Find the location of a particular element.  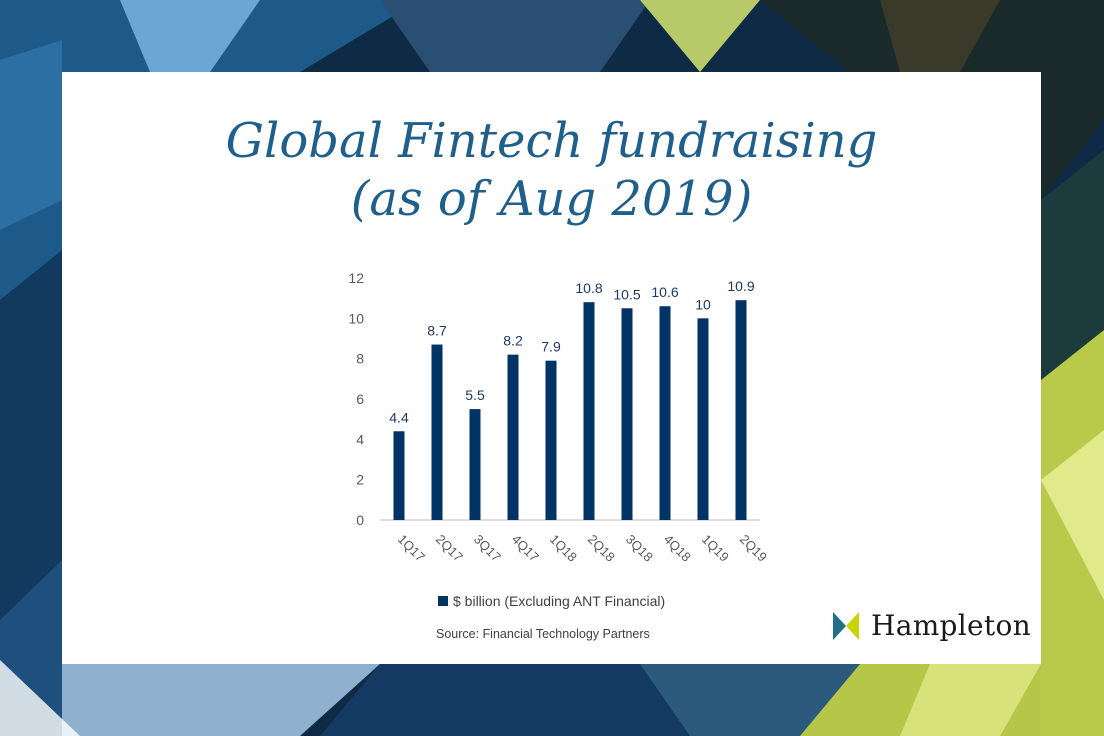

x-tick-label: 4Q18 is located at coordinates (677, 548).